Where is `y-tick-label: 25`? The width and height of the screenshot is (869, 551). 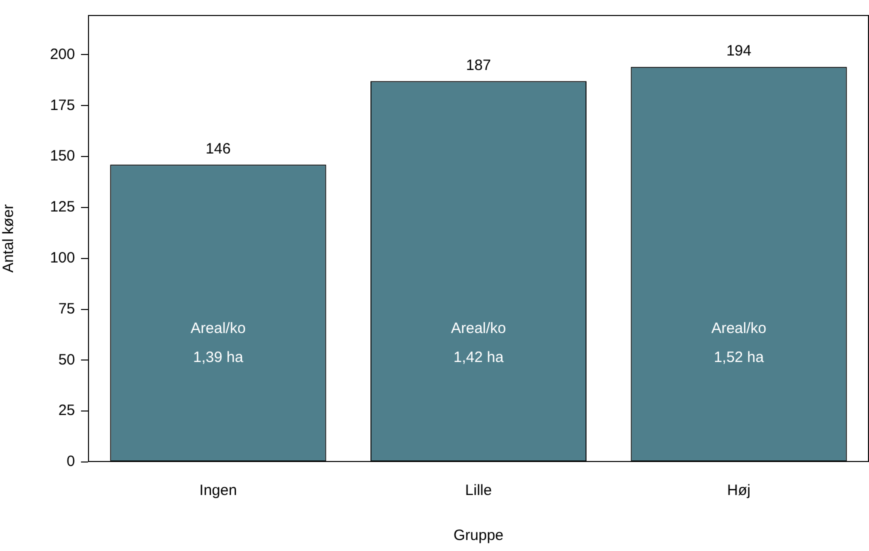
y-tick-label: 25 is located at coordinates (66, 411).